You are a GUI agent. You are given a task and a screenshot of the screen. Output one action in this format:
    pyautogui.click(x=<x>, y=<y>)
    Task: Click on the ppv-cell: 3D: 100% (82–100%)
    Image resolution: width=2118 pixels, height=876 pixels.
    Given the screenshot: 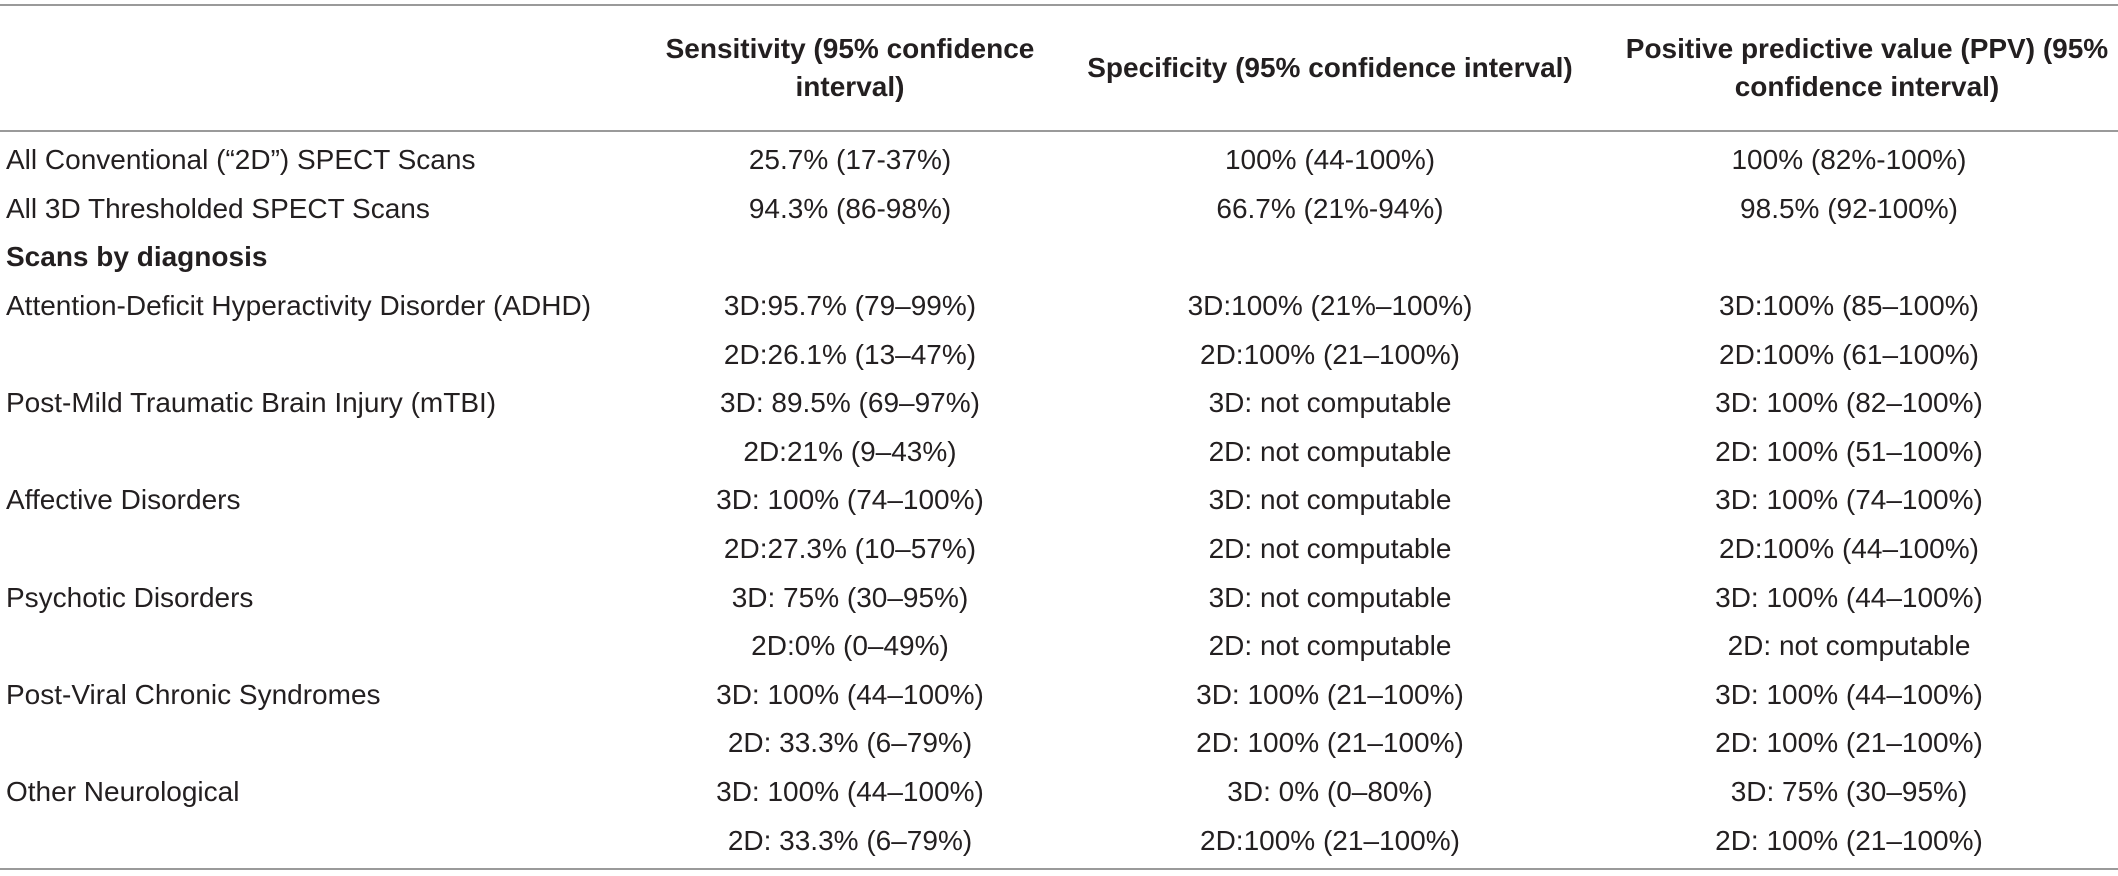 What is the action you would take?
    pyautogui.click(x=1849, y=403)
    